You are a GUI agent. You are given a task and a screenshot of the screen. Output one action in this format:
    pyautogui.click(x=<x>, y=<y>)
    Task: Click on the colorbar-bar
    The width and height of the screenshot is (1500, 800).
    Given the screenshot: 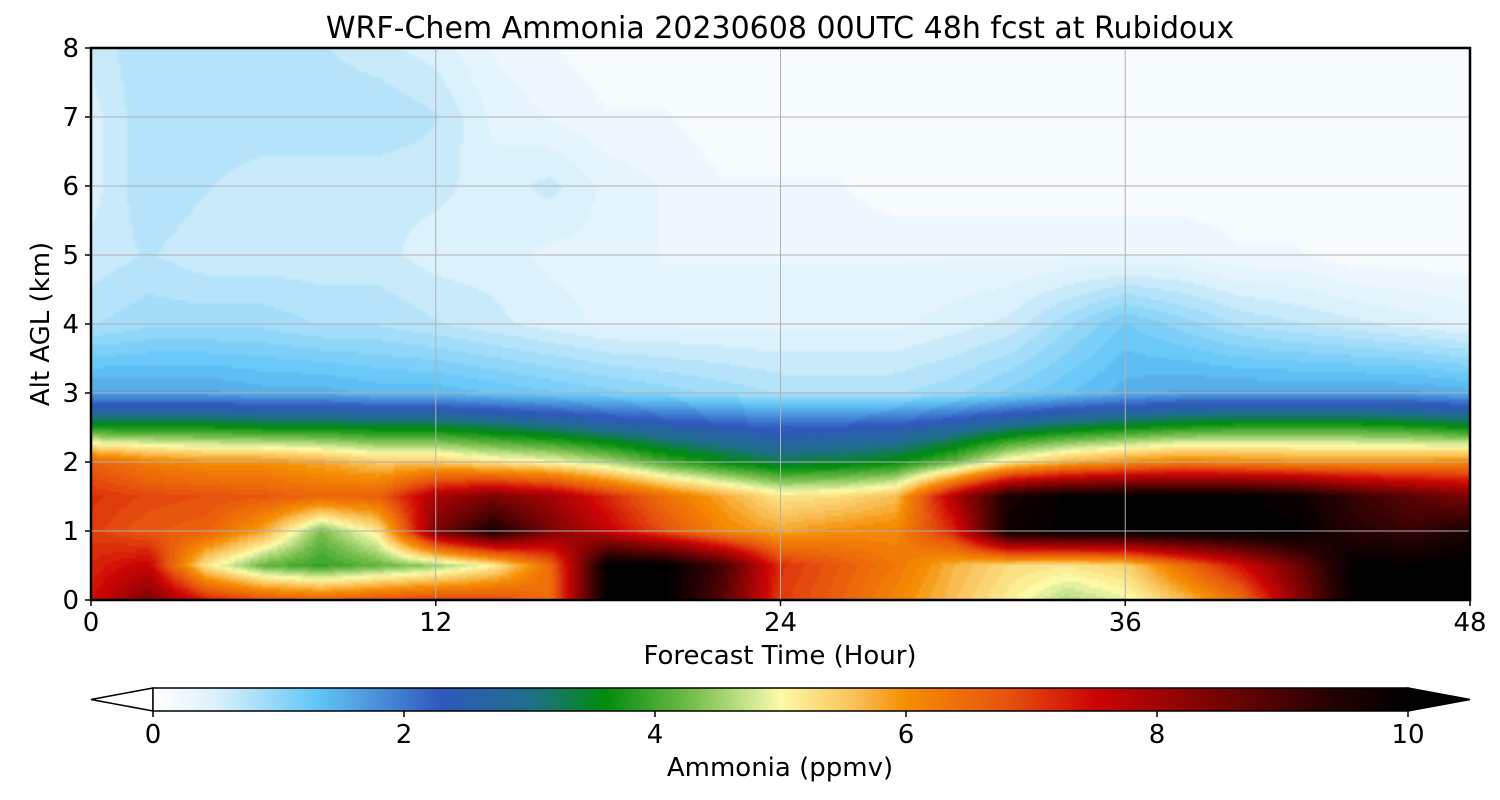 What is the action you would take?
    pyautogui.click(x=780, y=699)
    